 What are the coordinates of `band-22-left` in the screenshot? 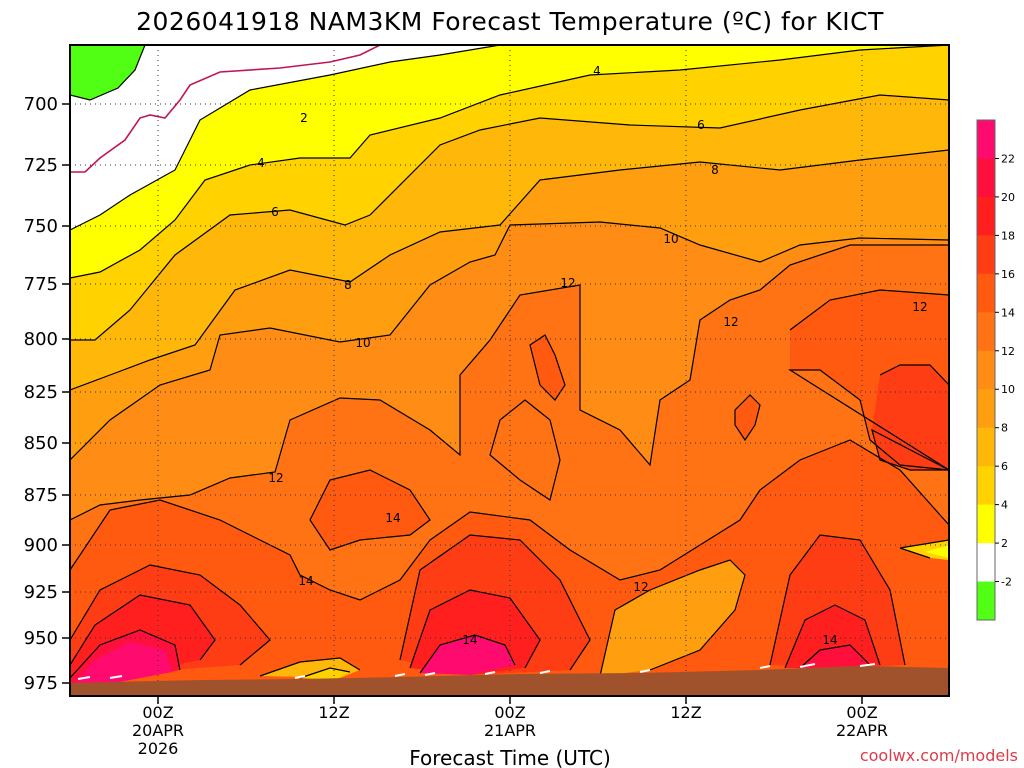 It's located at (121, 667).